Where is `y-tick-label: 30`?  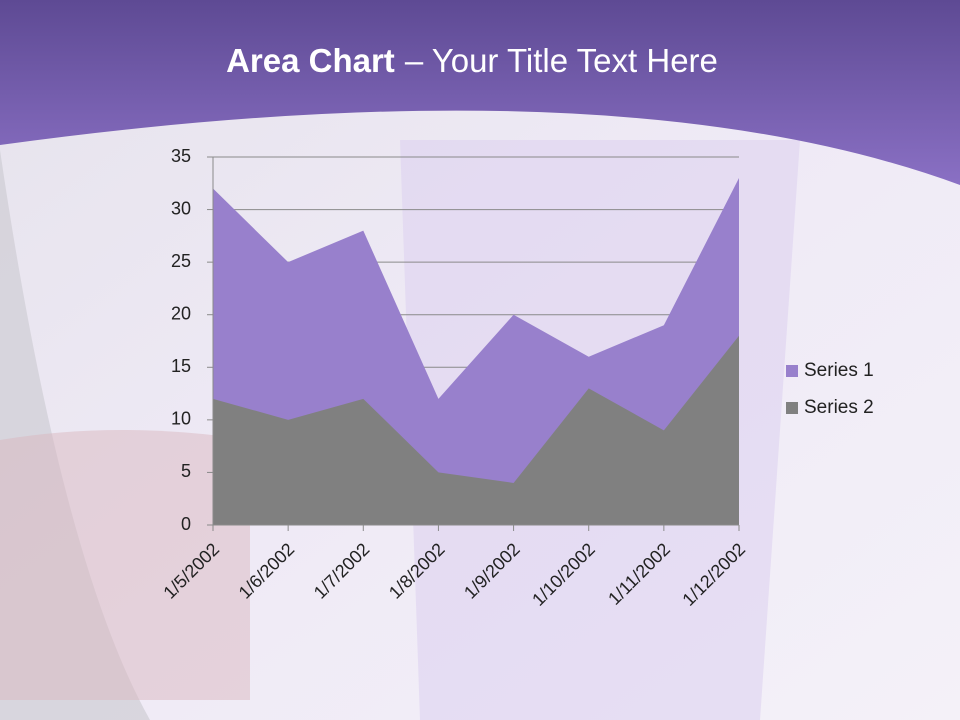 y-tick-label: 30 is located at coordinates (181, 208).